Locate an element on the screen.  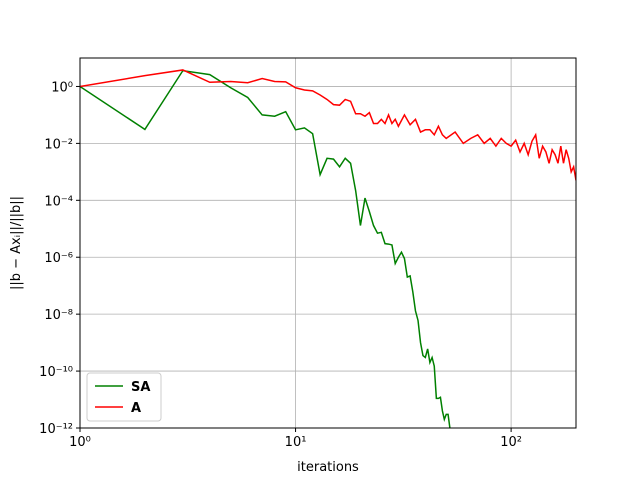
x-tick-label: 10⁰ is located at coordinates (80, 442).